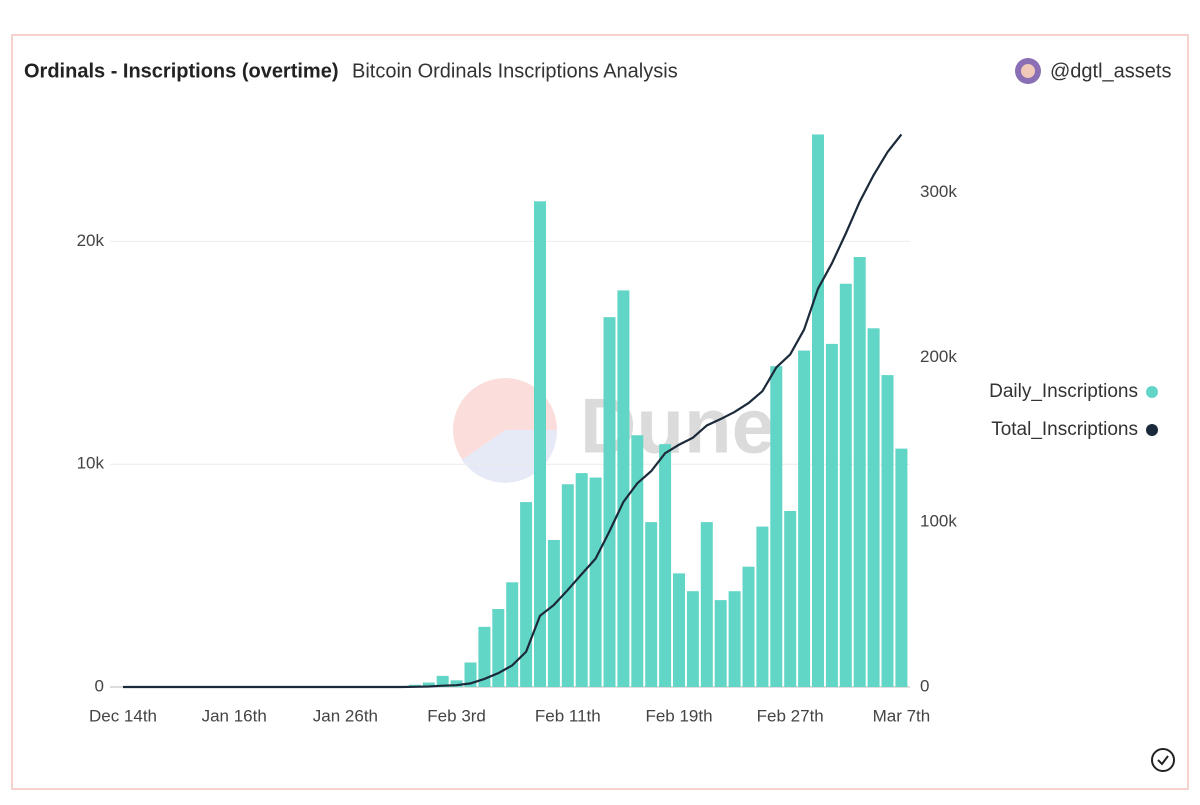  What do you see at coordinates (678, 715) in the screenshot?
I see `x-tick-label: Feb 19th` at bounding box center [678, 715].